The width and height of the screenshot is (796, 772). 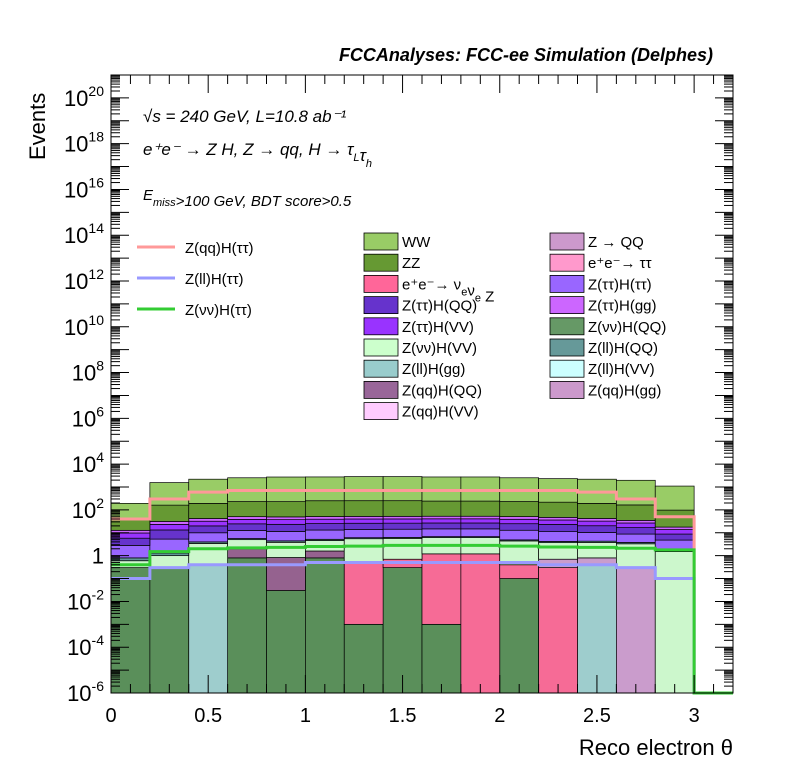 What do you see at coordinates (422, 389) in the screenshot?
I see `legend-entry: Z(qq)H(QQ)` at bounding box center [422, 389].